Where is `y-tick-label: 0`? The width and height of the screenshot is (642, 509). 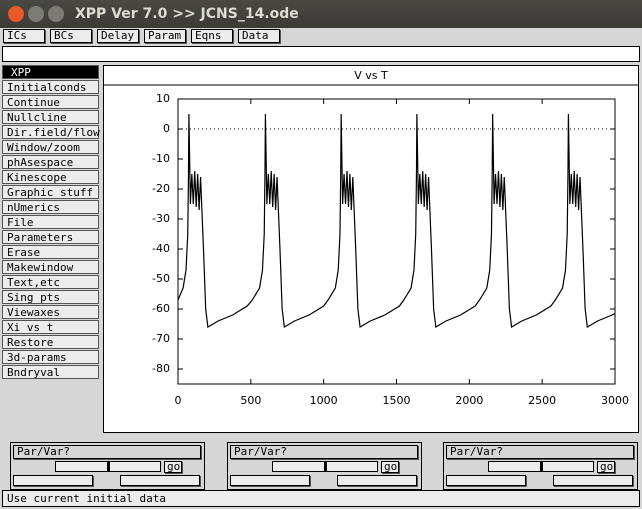
y-tick-label: 0 is located at coordinates (166, 128).